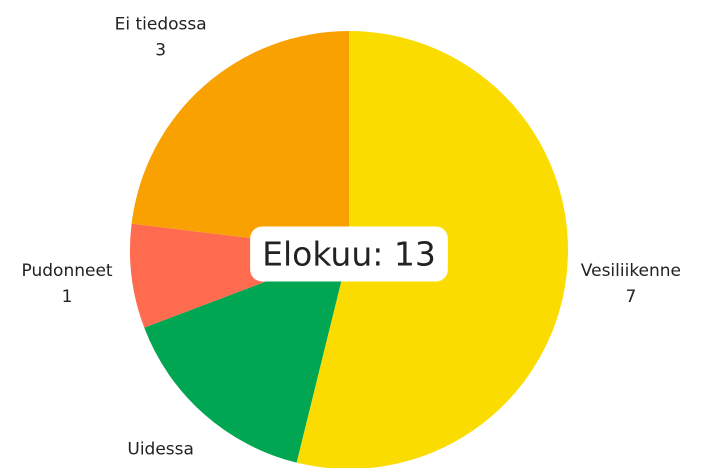  What do you see at coordinates (631, 271) in the screenshot?
I see `slice-label: Vesiliikenne` at bounding box center [631, 271].